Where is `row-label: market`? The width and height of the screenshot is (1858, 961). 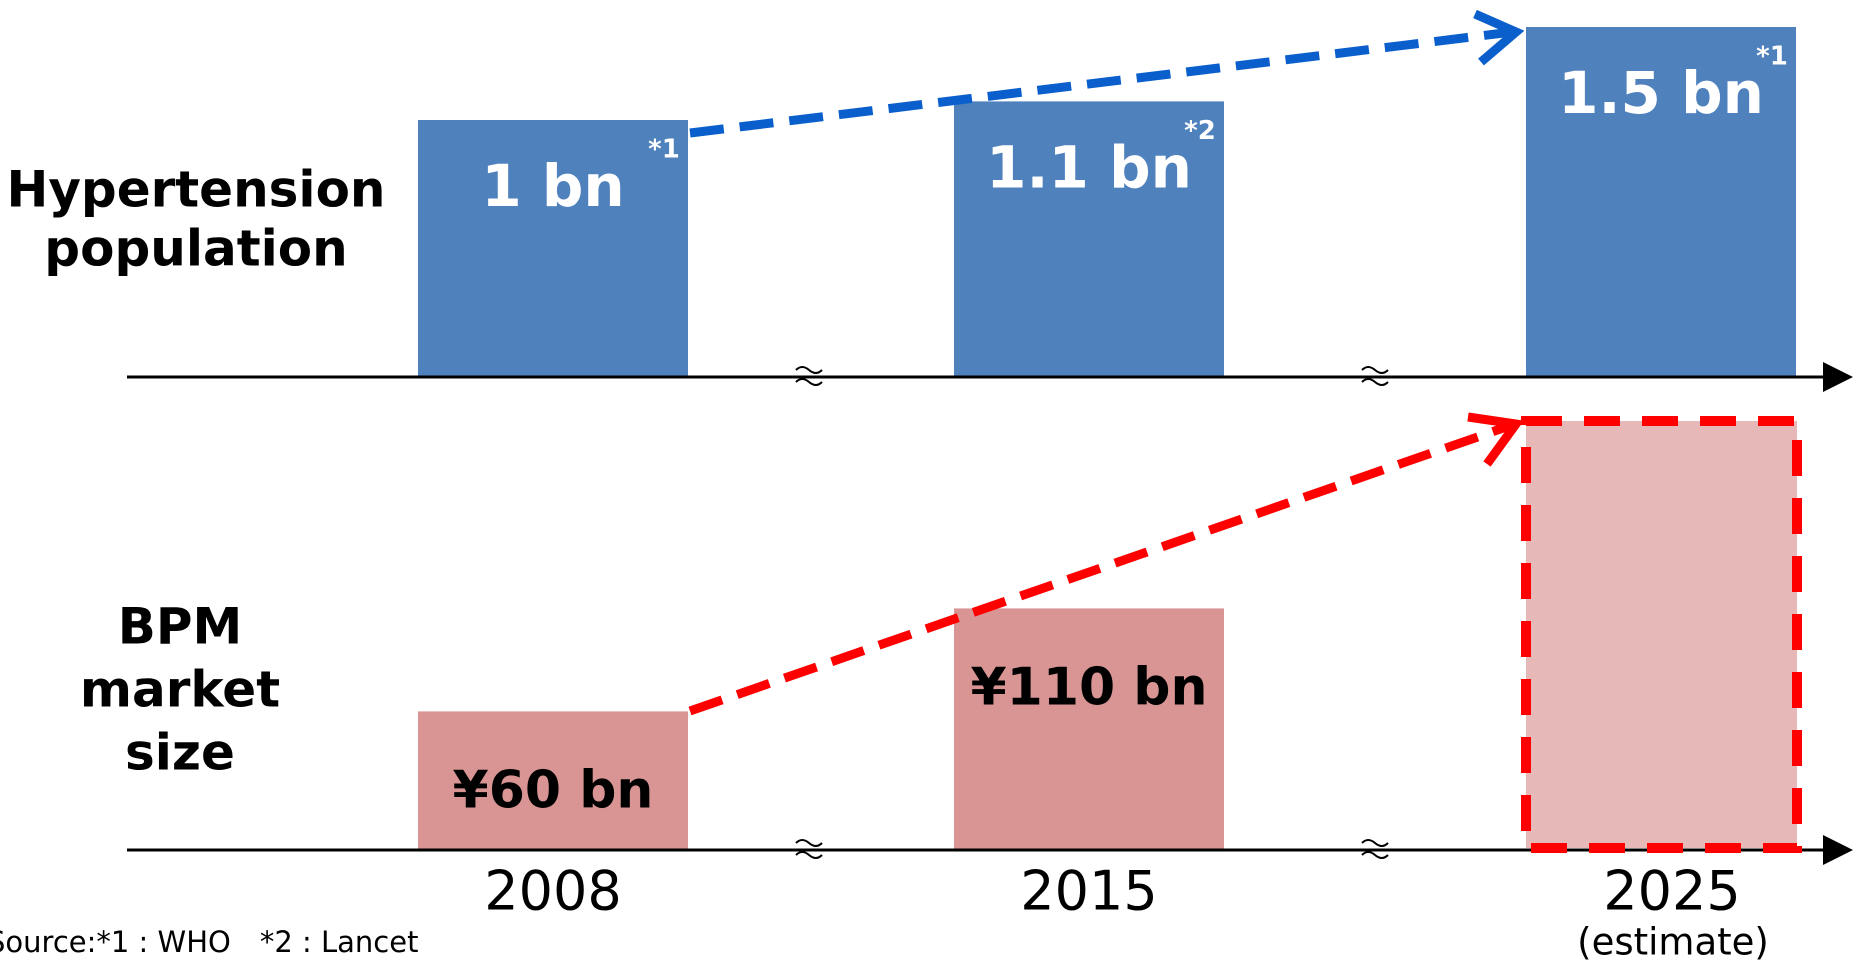
row-label: market is located at coordinates (180, 690).